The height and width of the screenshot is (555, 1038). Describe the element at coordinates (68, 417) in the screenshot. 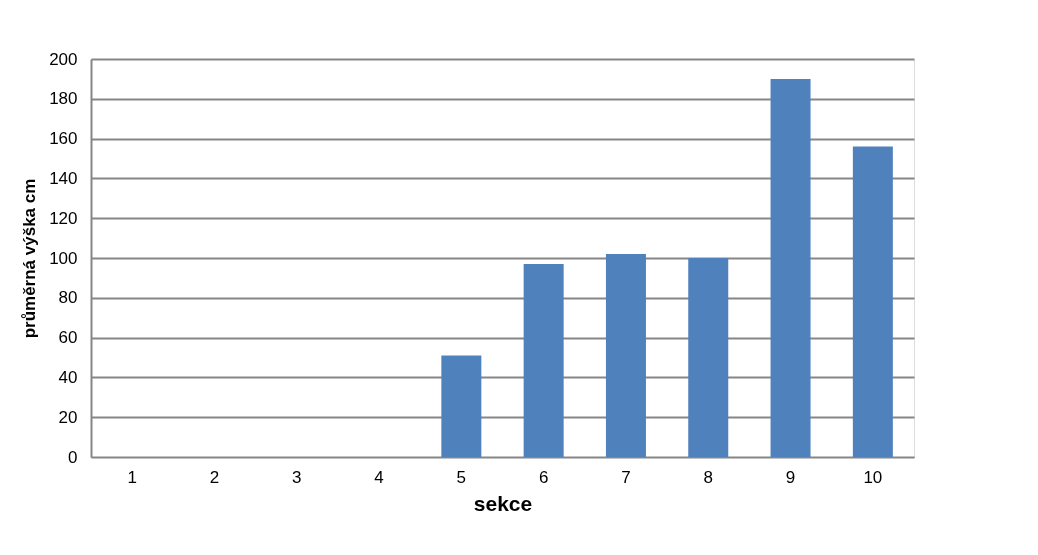

I see `y-tick-label: 20` at that location.